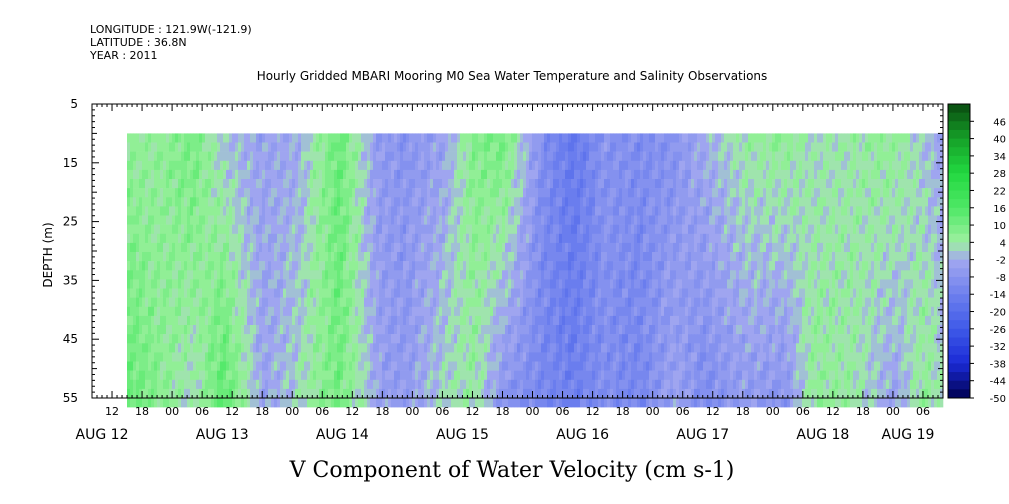  I want to click on y-tick-label: 15, so click(70, 163).